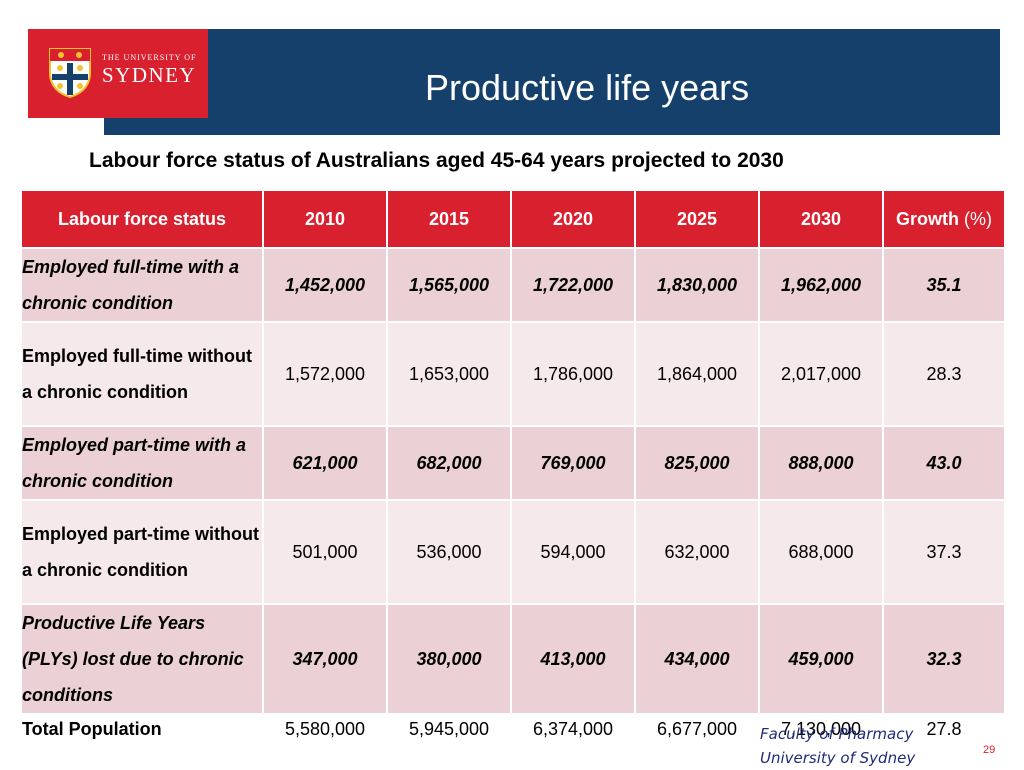 This screenshot has height=770, width=1024. What do you see at coordinates (821, 659) in the screenshot?
I see `cell-2030: 459,000` at bounding box center [821, 659].